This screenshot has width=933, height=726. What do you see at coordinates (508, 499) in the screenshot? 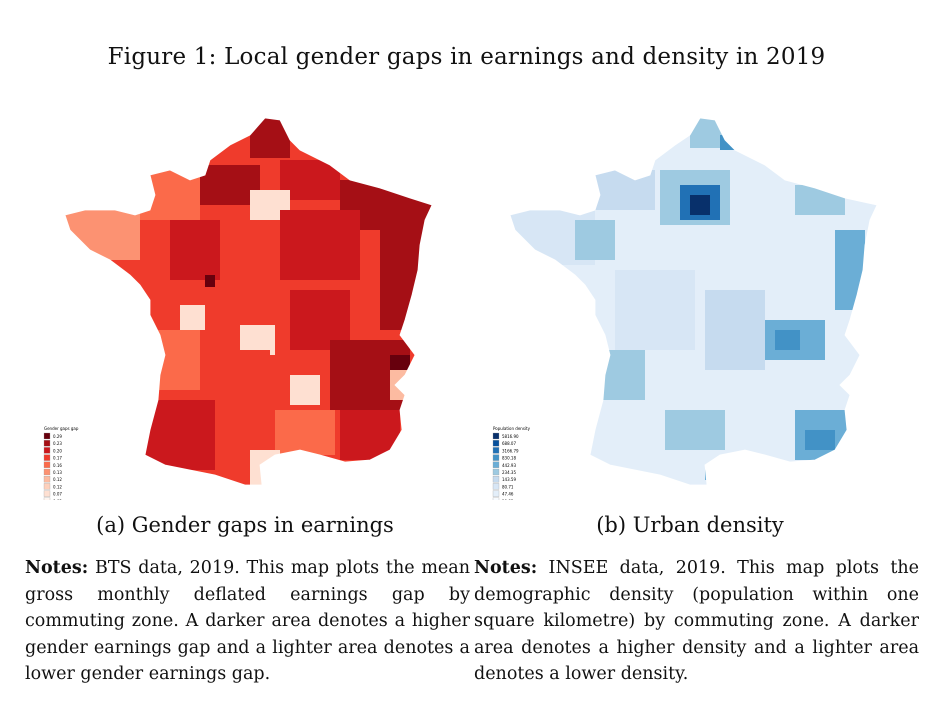
I see `legend-label: 10.83` at bounding box center [508, 499].